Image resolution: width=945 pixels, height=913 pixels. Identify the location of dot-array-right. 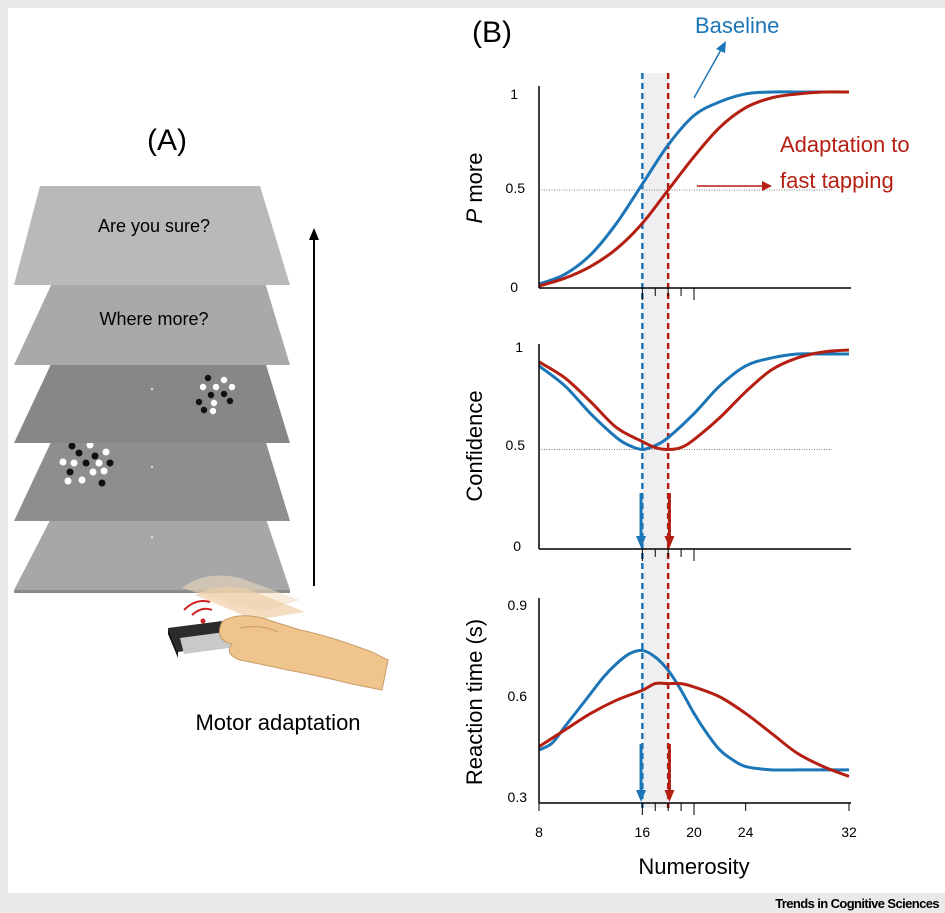
(215, 394).